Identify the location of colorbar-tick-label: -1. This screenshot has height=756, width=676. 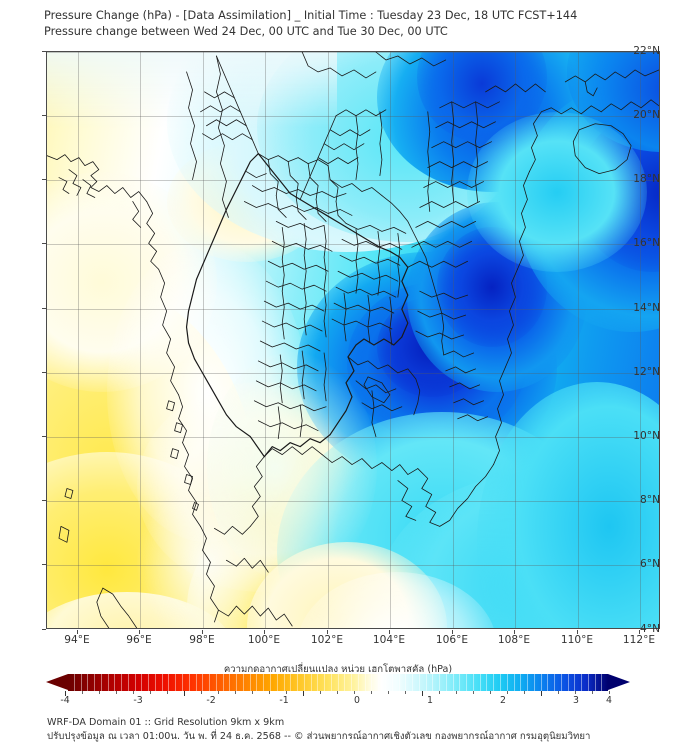
(284, 700).